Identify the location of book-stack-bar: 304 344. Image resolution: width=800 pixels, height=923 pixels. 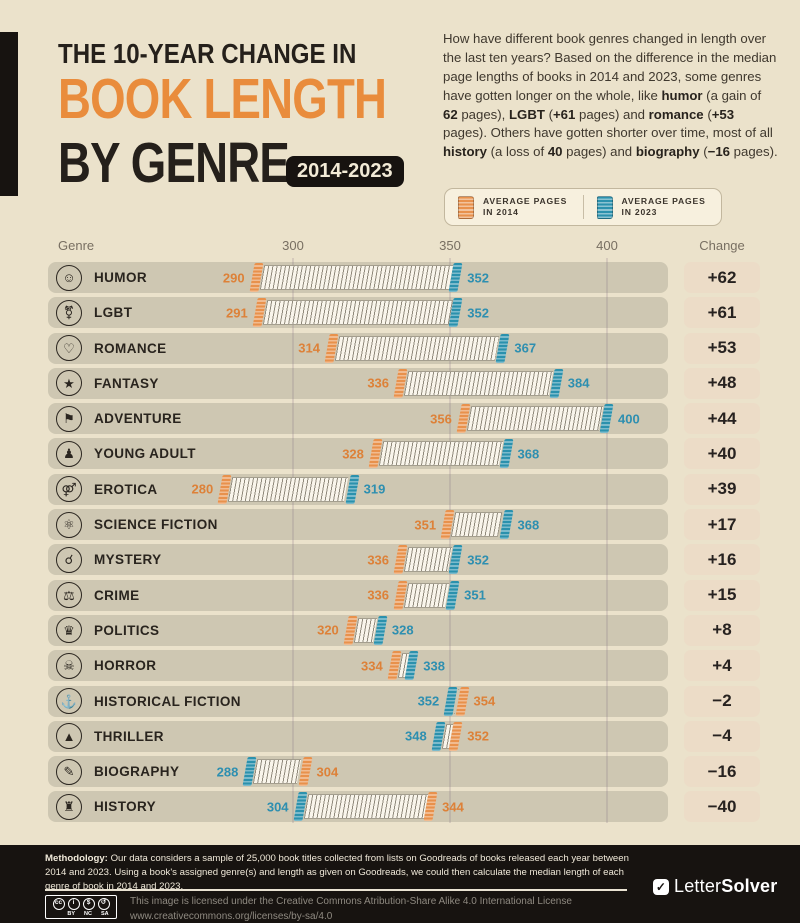
(365, 807).